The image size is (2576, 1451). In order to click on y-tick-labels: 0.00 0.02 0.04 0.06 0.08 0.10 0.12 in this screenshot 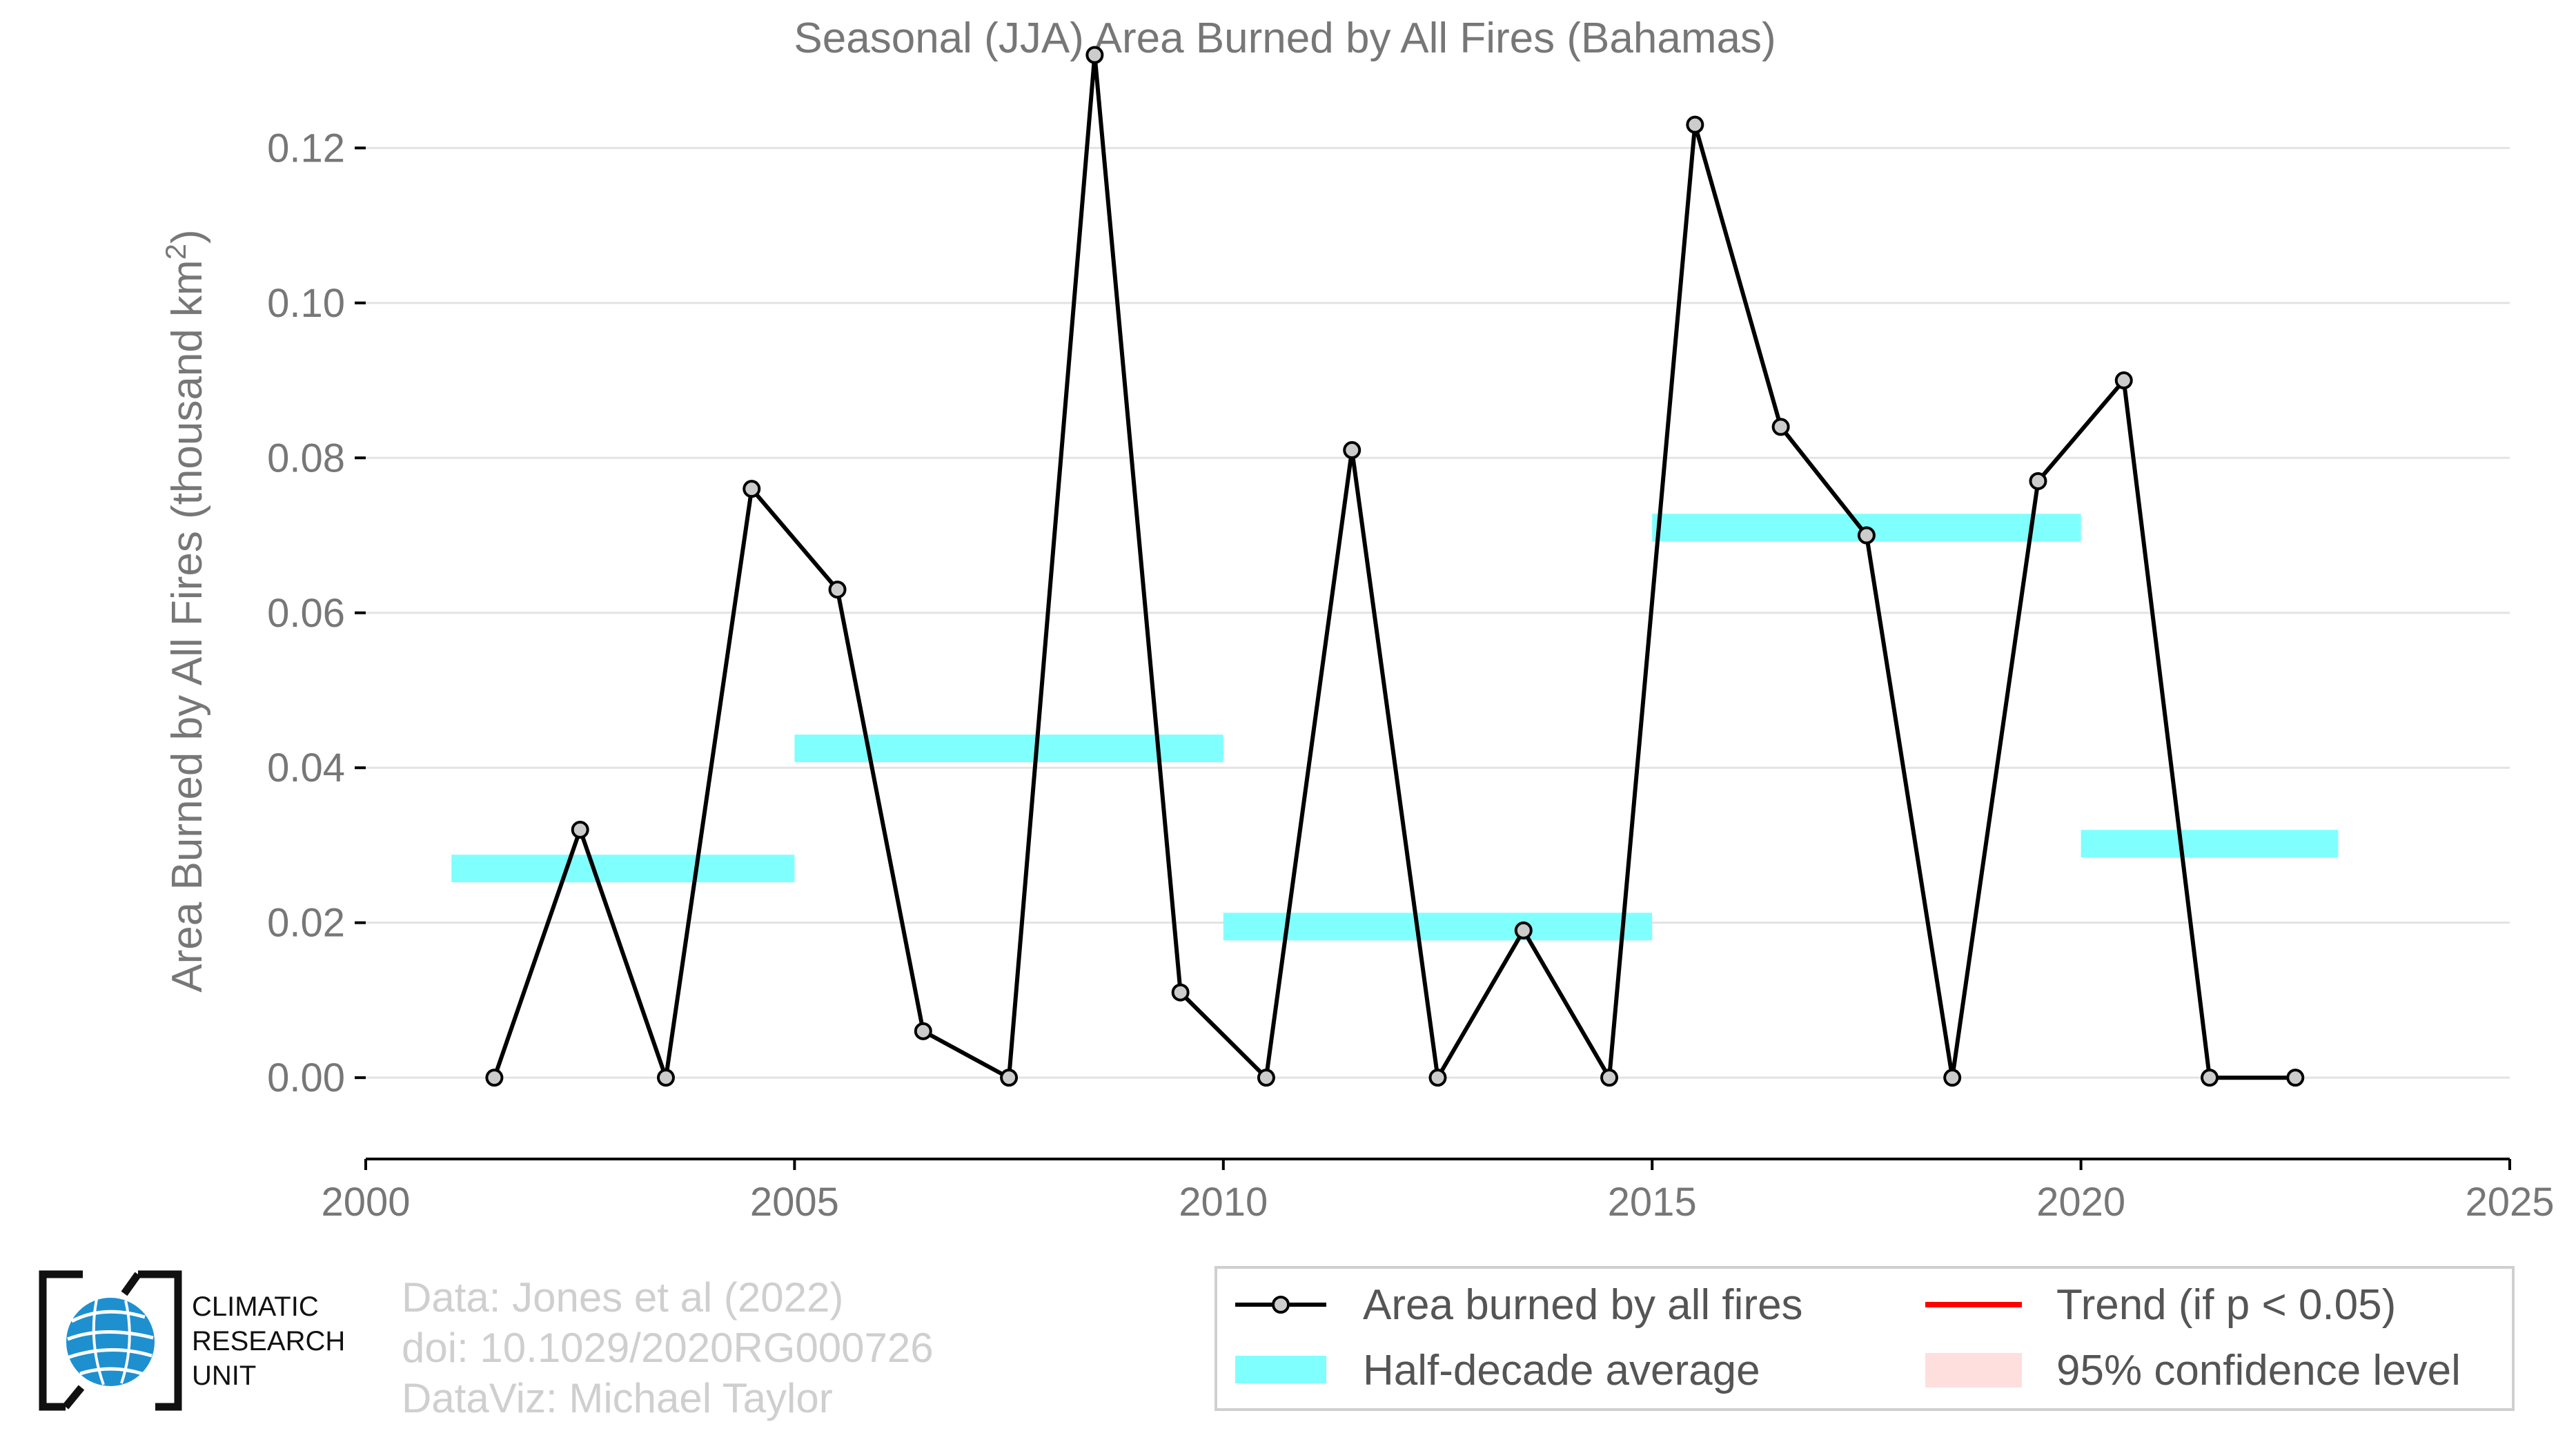, I will do `click(306, 613)`.